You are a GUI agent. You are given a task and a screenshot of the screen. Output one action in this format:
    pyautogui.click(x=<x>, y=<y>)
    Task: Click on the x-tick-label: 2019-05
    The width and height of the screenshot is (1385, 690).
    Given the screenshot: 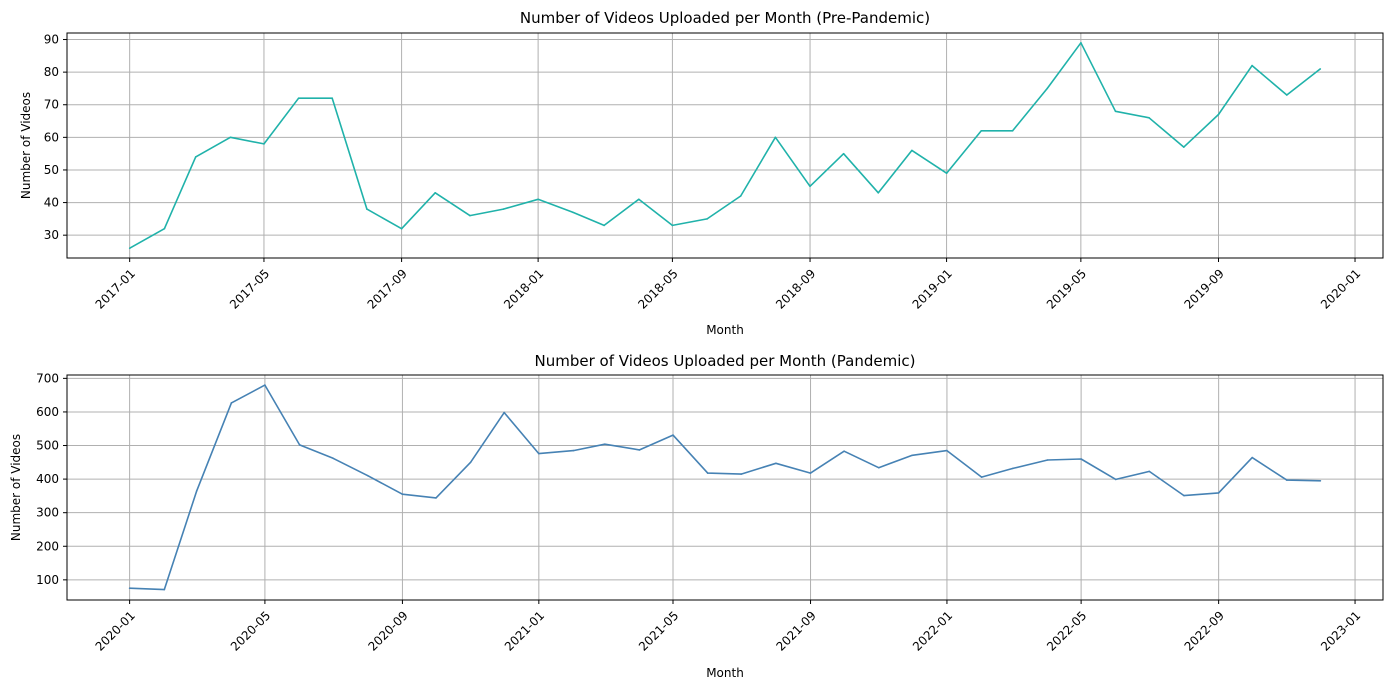 What is the action you would take?
    pyautogui.click(x=1066, y=288)
    